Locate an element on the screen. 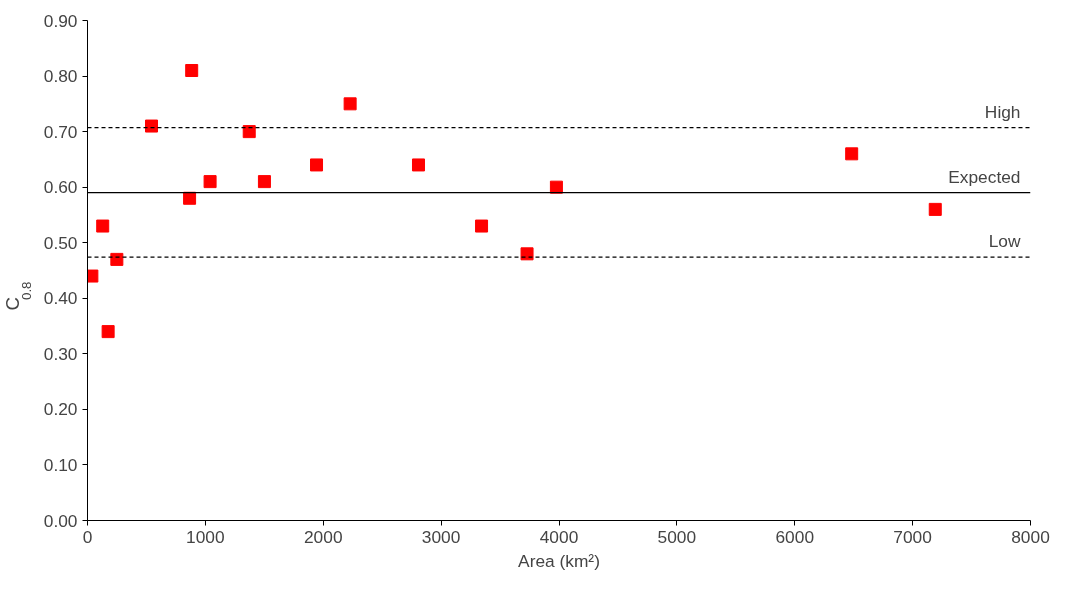 This screenshot has width=1066, height=599. y-tick-label: 0.20 is located at coordinates (60, 409).